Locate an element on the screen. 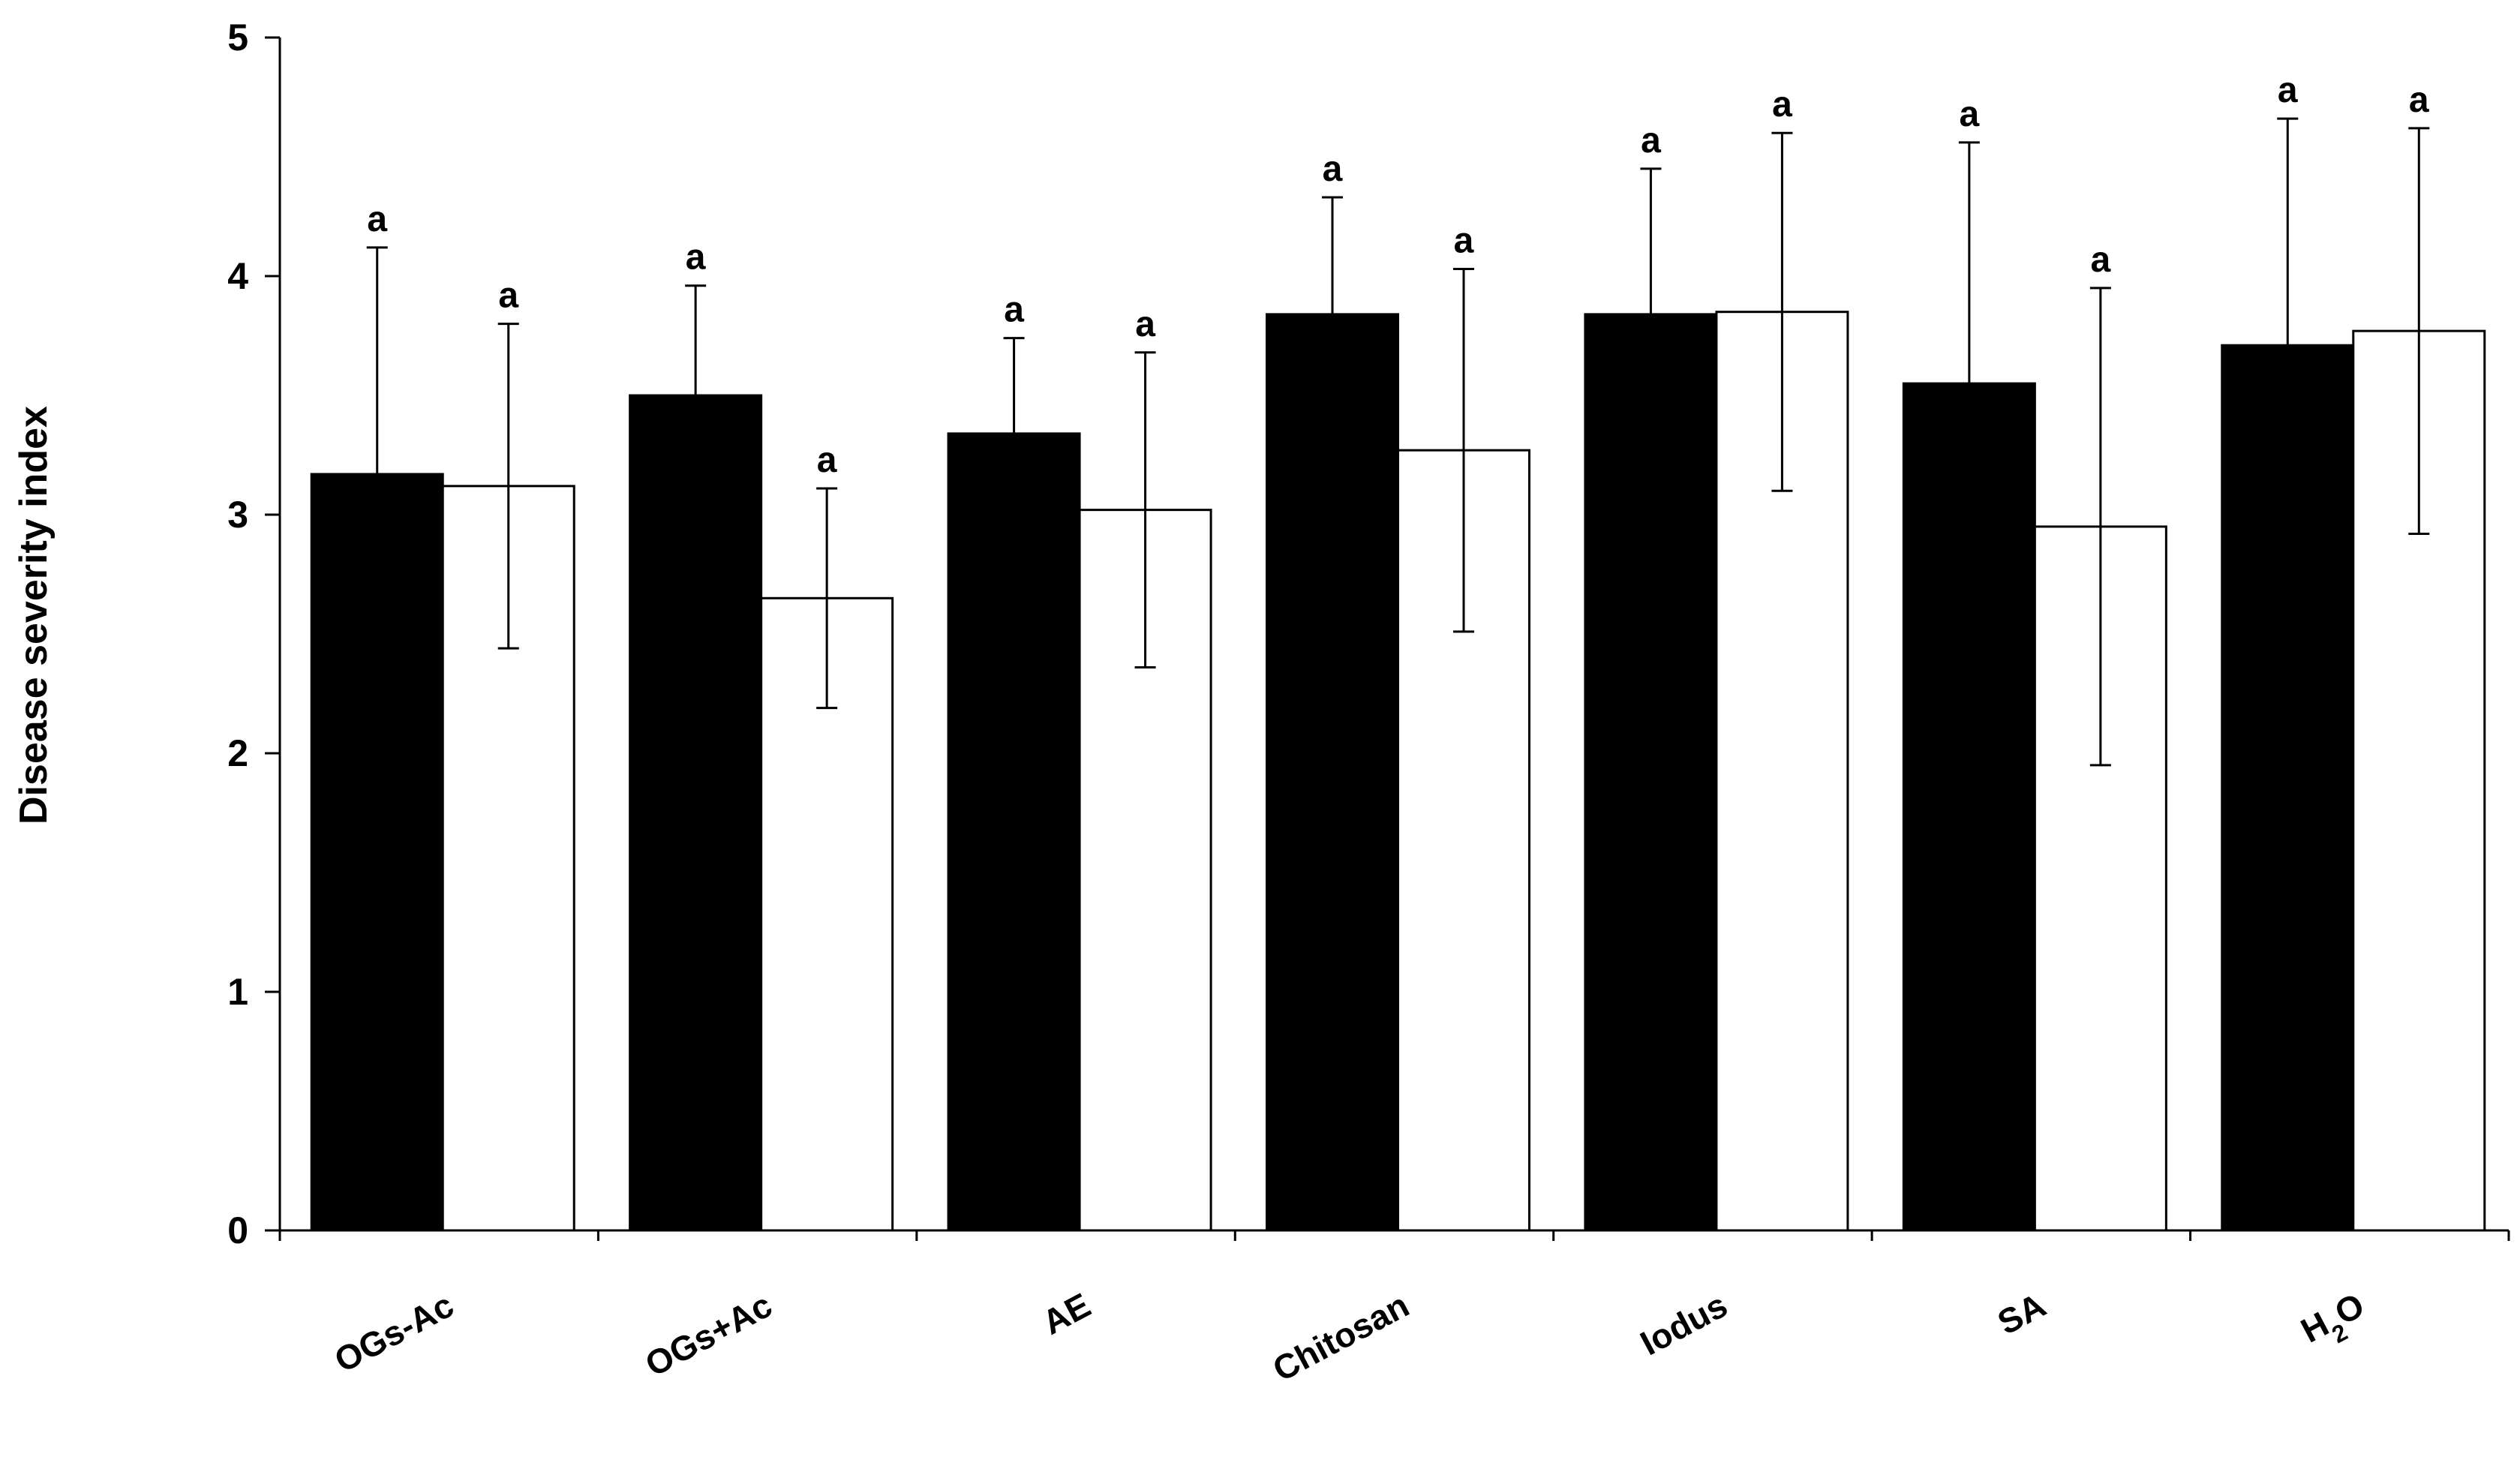 Image resolution: width=2520 pixels, height=1463 pixels. y-tick-label: 1 is located at coordinates (237, 992).